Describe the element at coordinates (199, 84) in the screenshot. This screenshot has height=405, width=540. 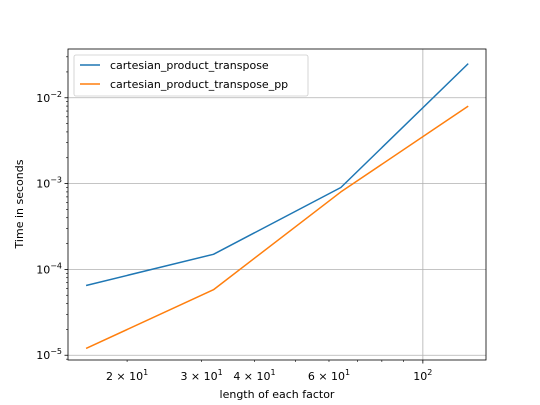
I see `legend-label-2: cartesian_product_transpose_pp` at that location.